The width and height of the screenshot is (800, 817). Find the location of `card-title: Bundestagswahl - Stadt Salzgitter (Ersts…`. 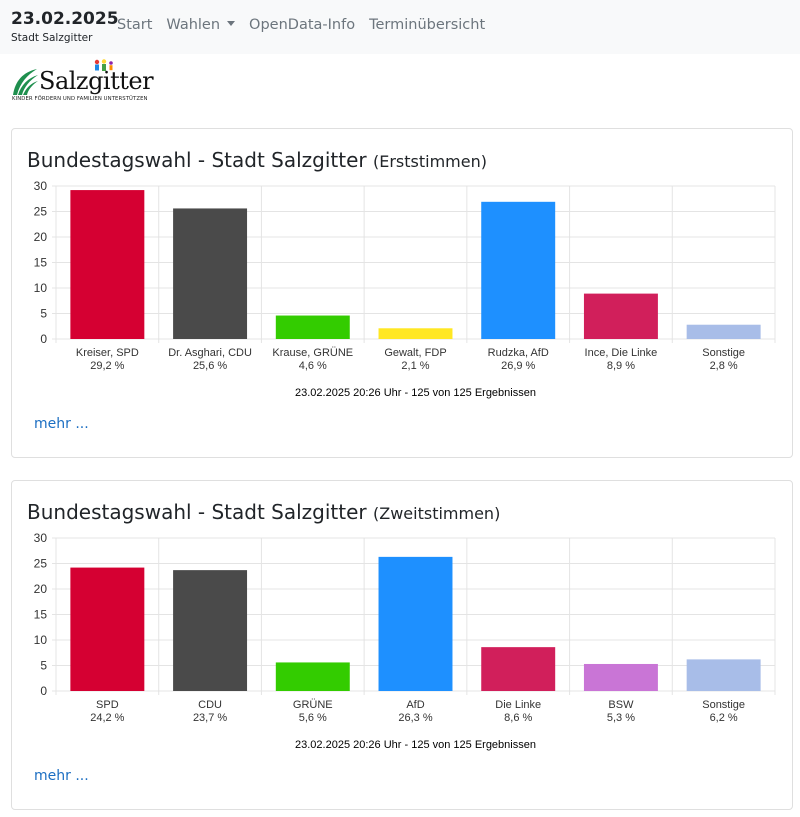

card-title: Bundestagswahl - Stadt Salzgitter (Ersts… is located at coordinates (257, 161).